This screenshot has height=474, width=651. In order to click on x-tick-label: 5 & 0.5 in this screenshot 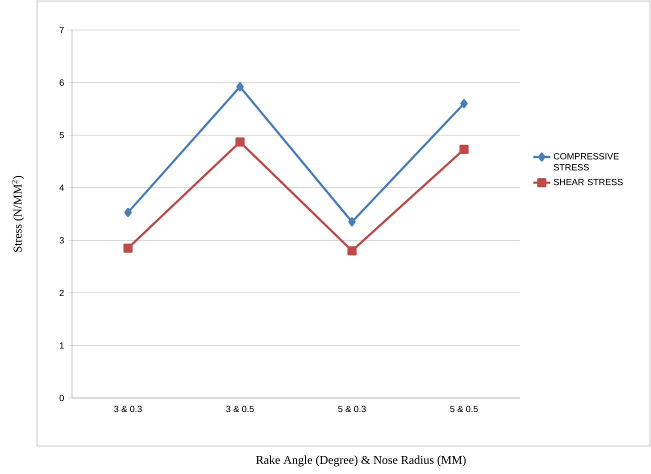, I will do `click(464, 409)`.